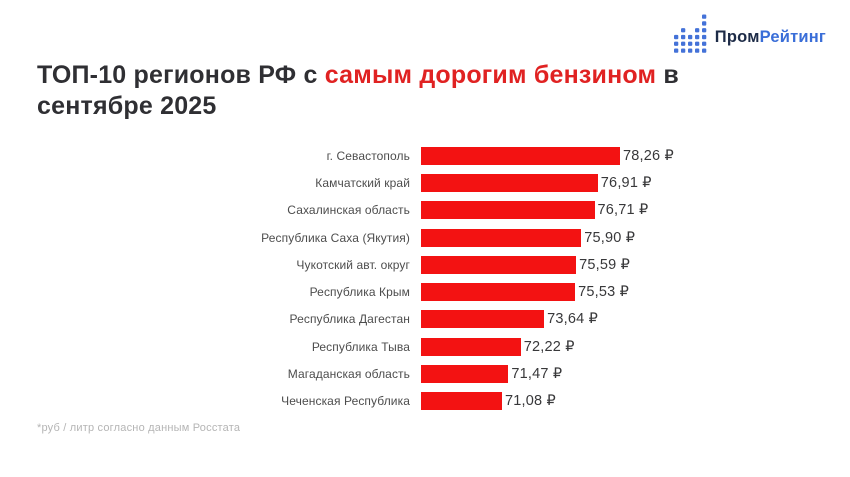  I want to click on logo-text: ПромРейтинг, so click(770, 41).